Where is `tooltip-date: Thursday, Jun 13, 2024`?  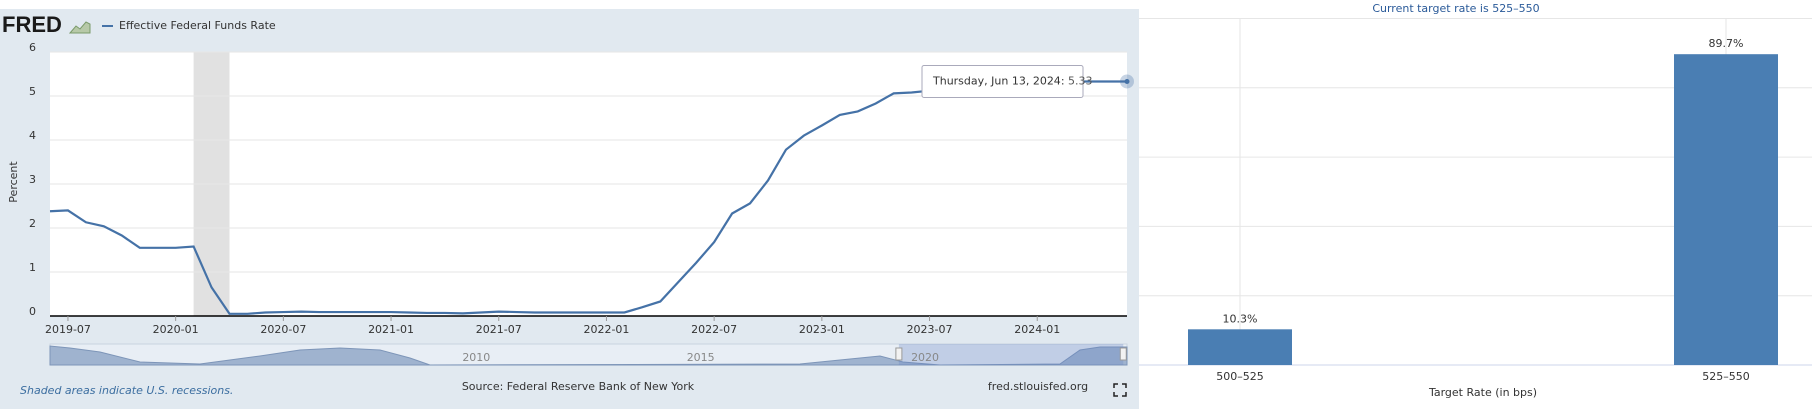 tooltip-date: Thursday, Jun 13, 2024 is located at coordinates (996, 80).